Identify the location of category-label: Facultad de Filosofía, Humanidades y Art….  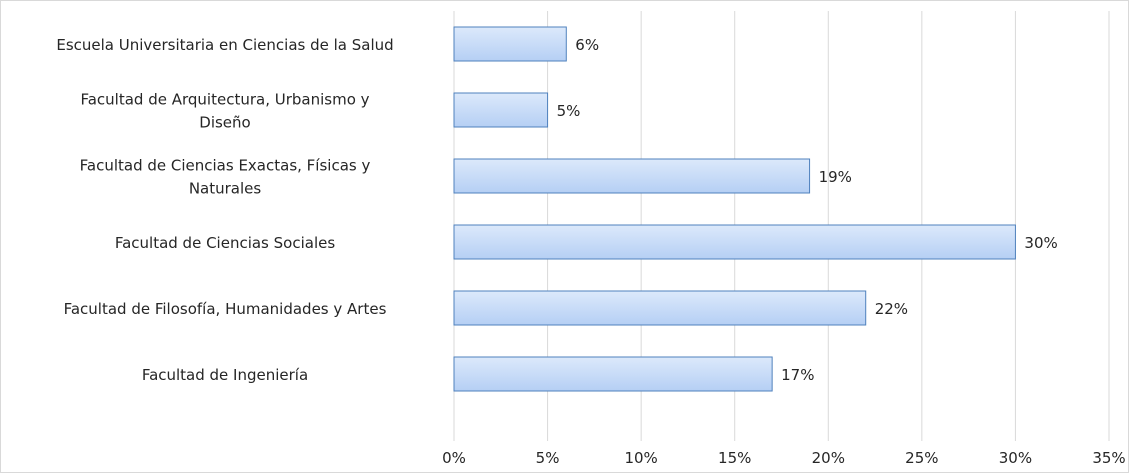
(225, 309).